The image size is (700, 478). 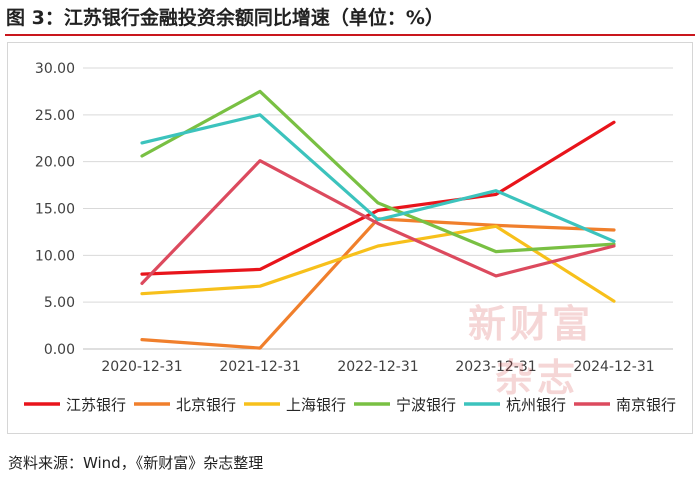 I want to click on legend-label-0: 江苏银行, so click(x=96, y=405).